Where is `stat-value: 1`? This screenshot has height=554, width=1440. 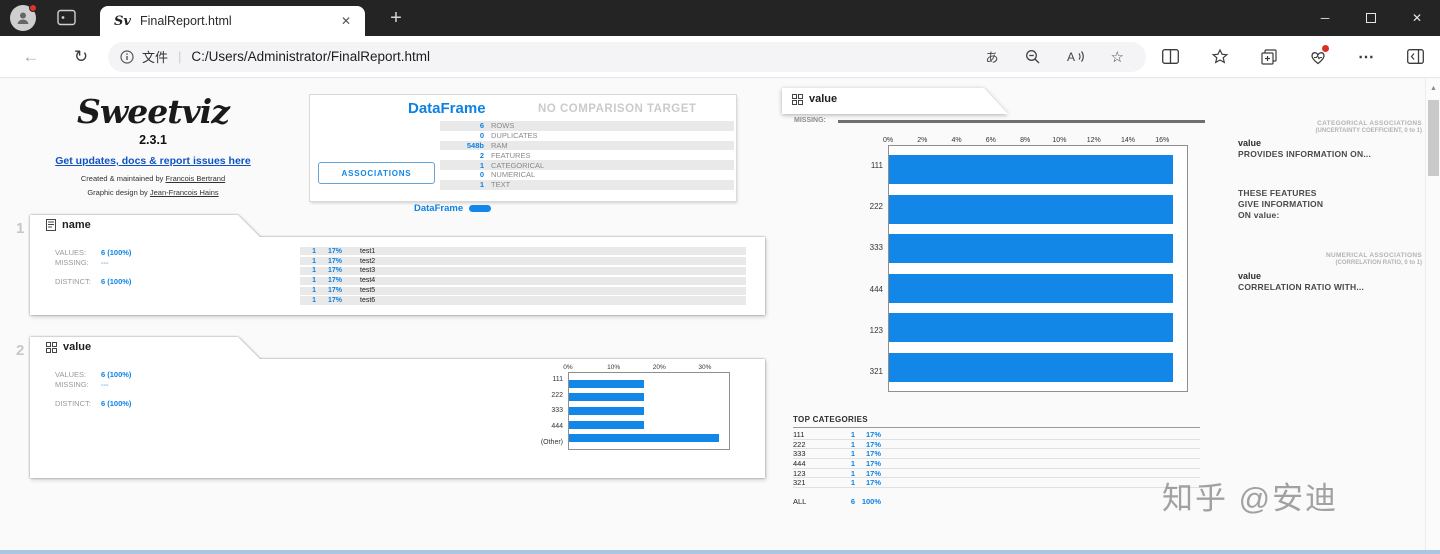
stat-value: 1 is located at coordinates (481, 185).